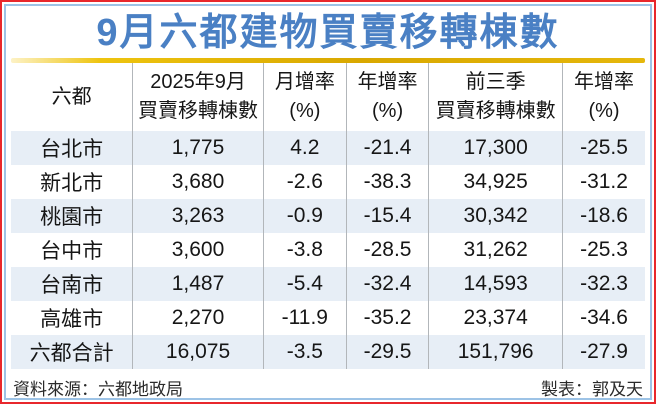  Describe the element at coordinates (604, 283) in the screenshot. I see `value-cell: -32.3` at that location.